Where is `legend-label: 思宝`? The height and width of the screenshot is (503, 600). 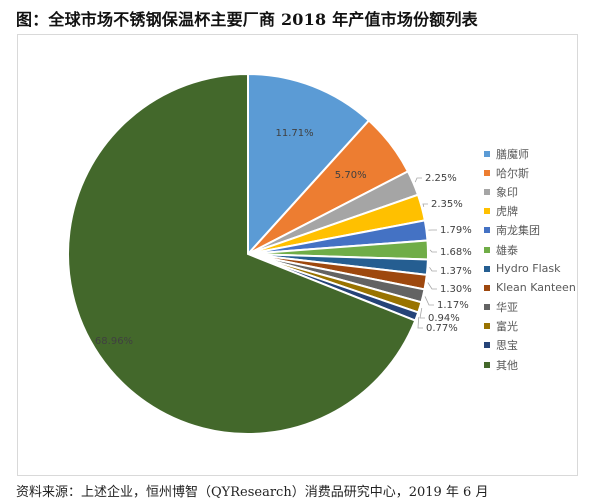 legend-label: 思宝 is located at coordinates (507, 346).